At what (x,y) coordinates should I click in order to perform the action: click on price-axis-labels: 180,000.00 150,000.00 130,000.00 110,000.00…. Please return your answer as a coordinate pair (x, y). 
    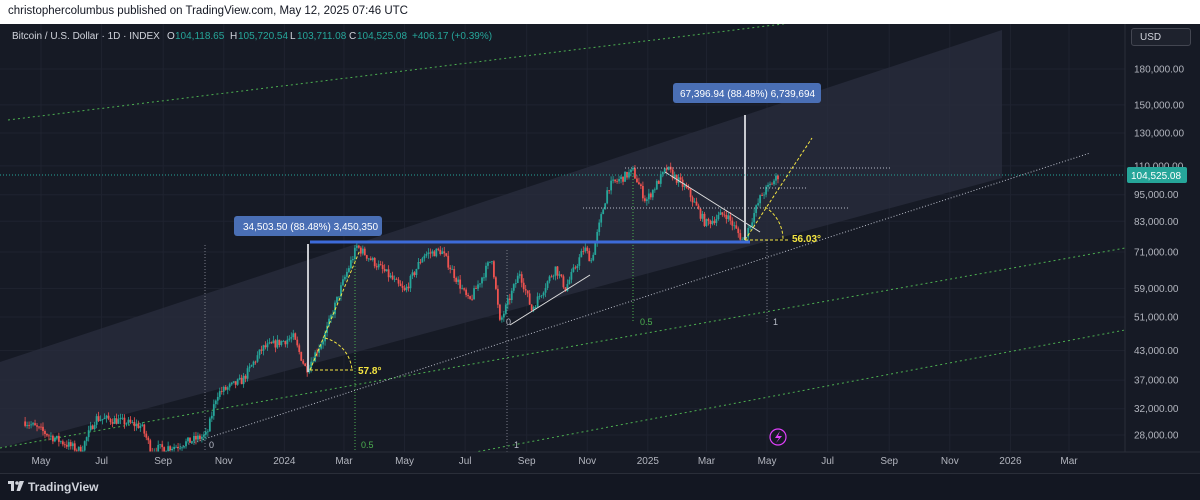
    Looking at the image, I should click on (1159, 253).